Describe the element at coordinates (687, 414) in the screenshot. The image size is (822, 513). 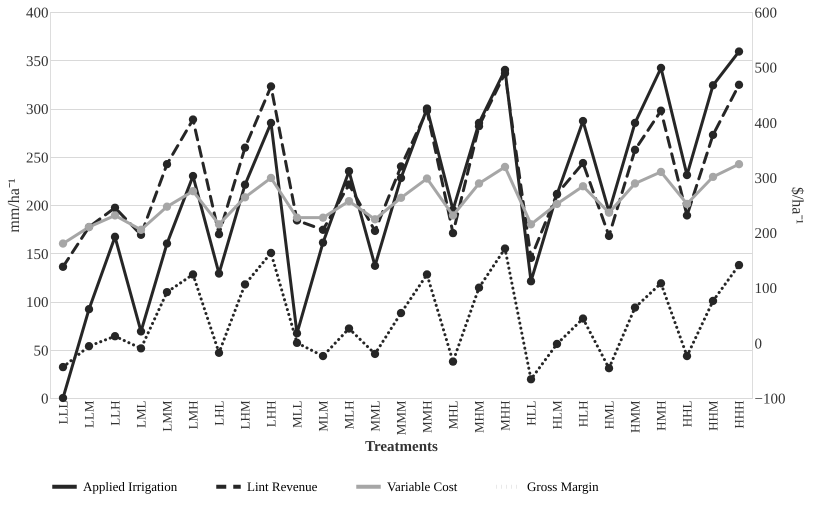
I see `x-tick-label: HHL` at that location.